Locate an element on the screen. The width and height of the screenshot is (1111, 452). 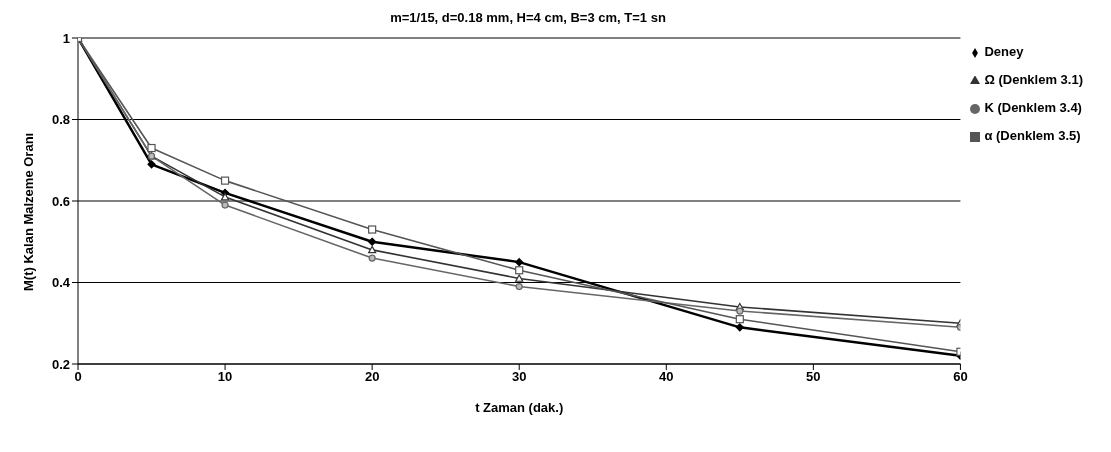
x-tick-label: 60 is located at coordinates (960, 377).